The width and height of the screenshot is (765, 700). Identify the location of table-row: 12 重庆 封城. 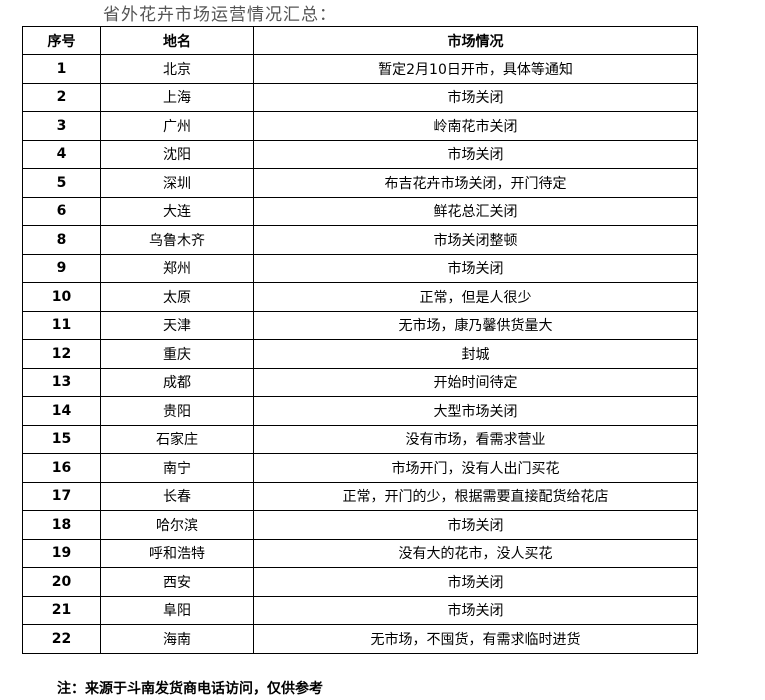
(360, 354).